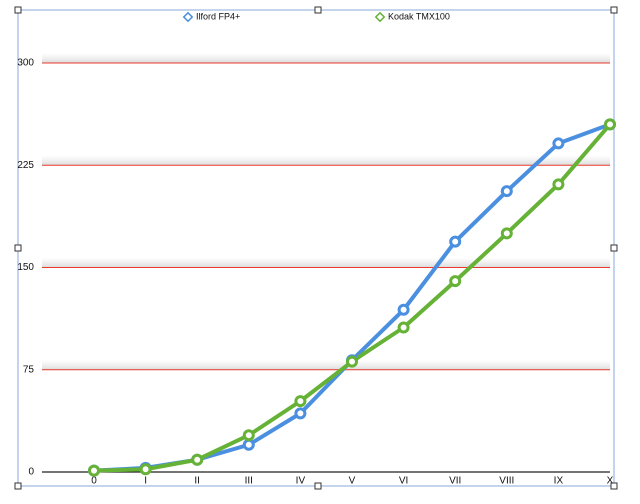 This screenshot has width=640, height=504. What do you see at coordinates (218, 16) in the screenshot?
I see `legend-label: Ilford FP4+` at bounding box center [218, 16].